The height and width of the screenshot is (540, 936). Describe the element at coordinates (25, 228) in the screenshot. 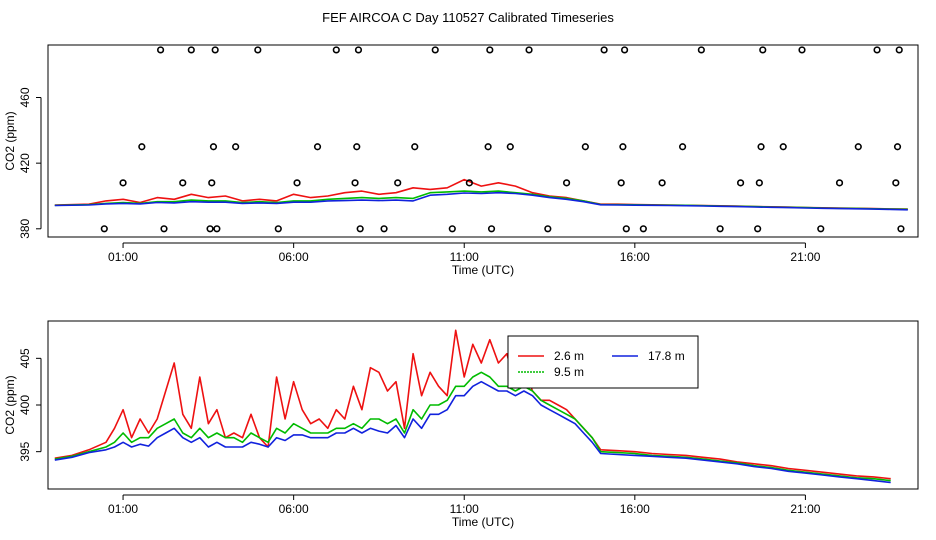

I see `y-tick-label: 380` at that location.